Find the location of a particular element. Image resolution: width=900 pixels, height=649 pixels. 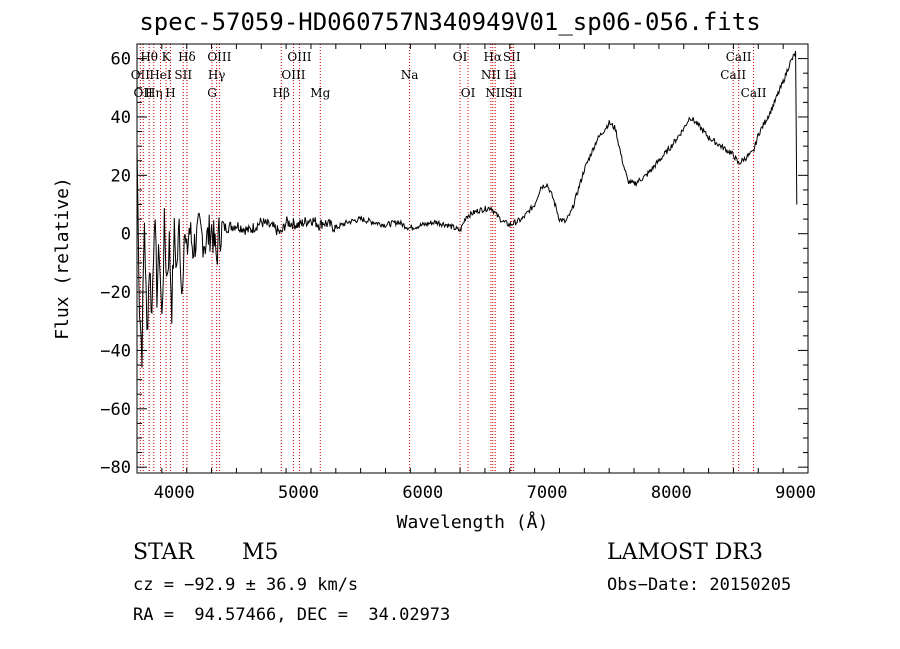

survey-name: LAMOST DR3 is located at coordinates (685, 552).